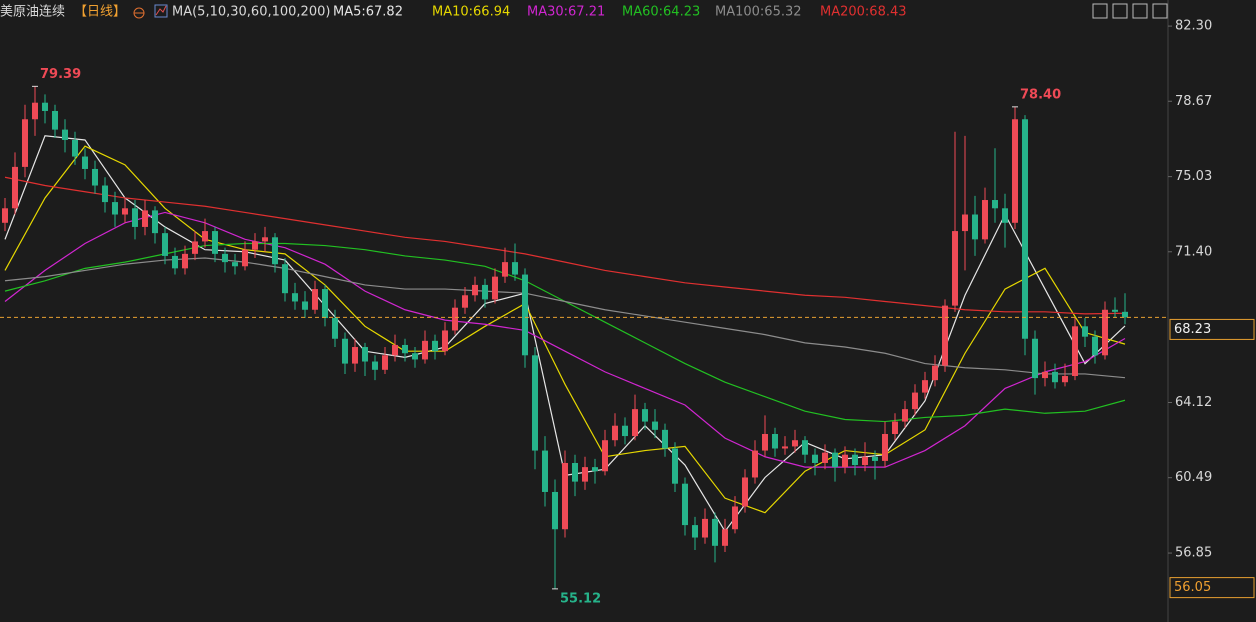  Describe the element at coordinates (566, 12) in the screenshot. I see `legend-entry: MA30:67.21` at that location.